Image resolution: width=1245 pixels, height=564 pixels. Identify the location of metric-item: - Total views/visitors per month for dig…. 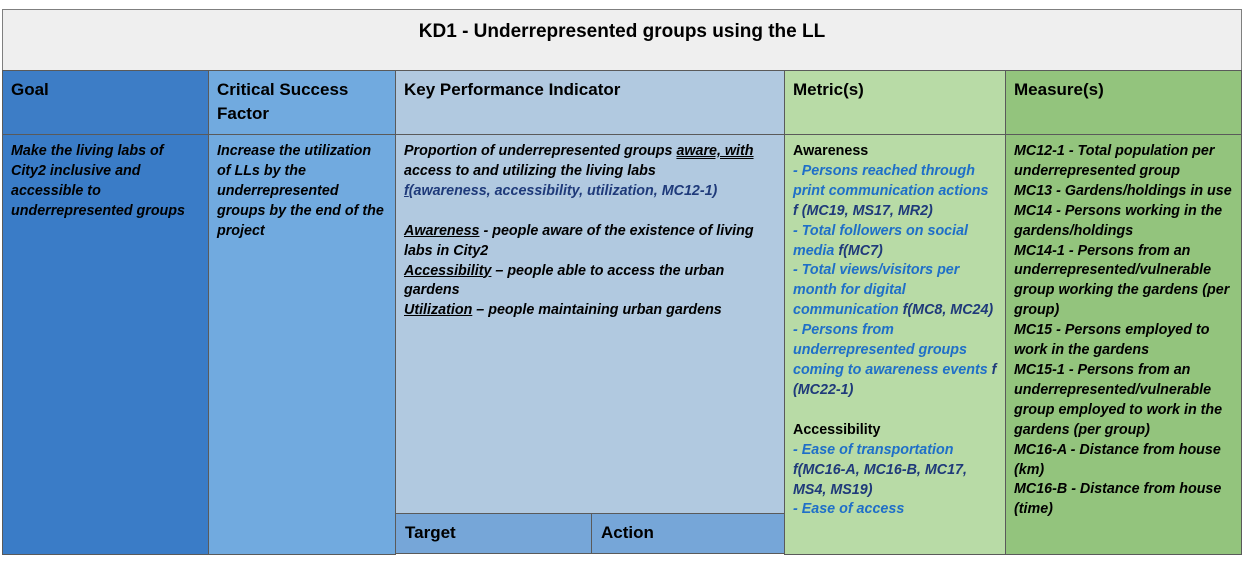
(893, 290).